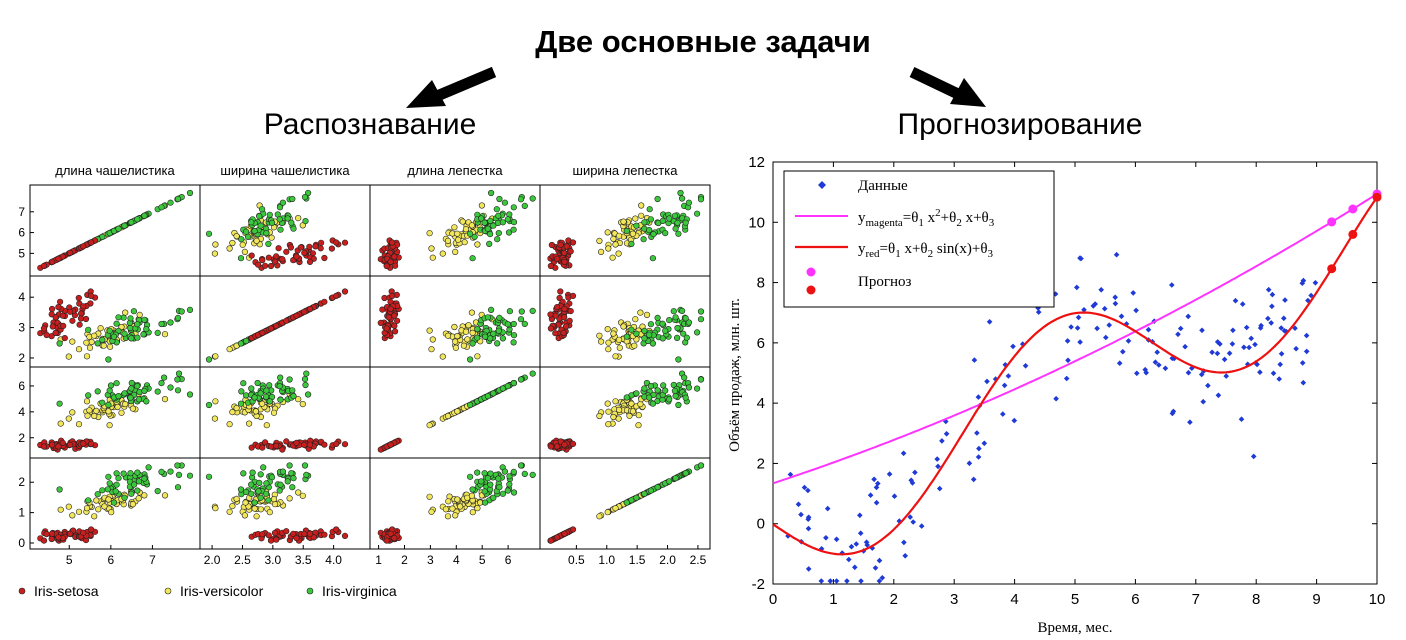 The image size is (1406, 640). I want to click on legend-magenta-formula: ymagenta=θ1 x2+θ2 x+θ3, so click(926, 218).